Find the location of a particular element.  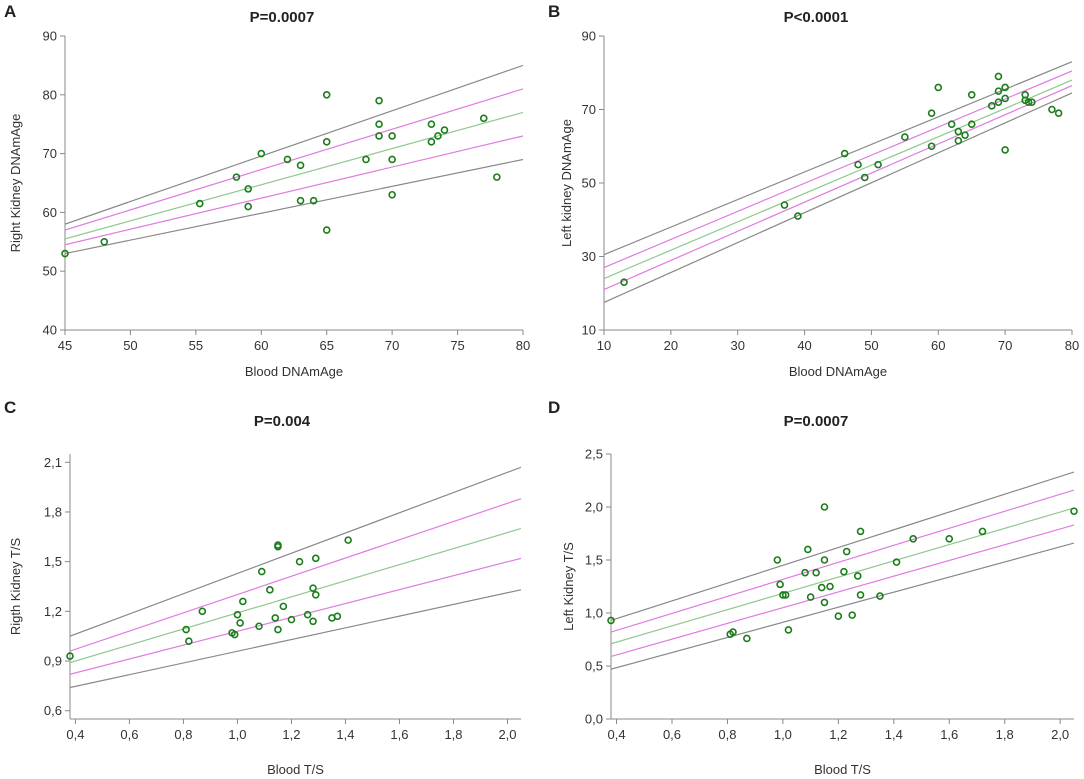

y-tick-label: 0,9 is located at coordinates (53, 661).